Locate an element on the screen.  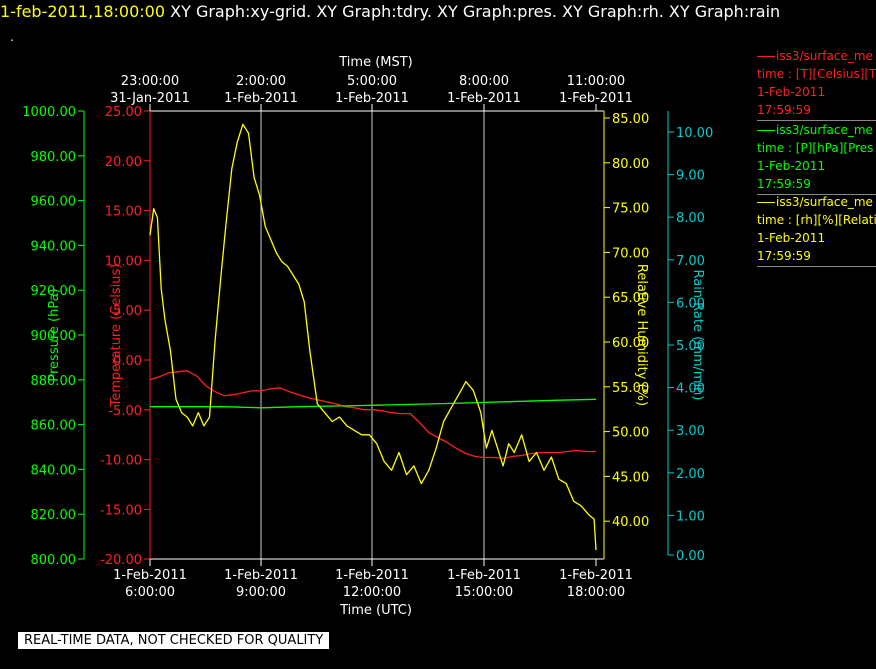
rain-tick-label: 2.00 is located at coordinates (690, 474).